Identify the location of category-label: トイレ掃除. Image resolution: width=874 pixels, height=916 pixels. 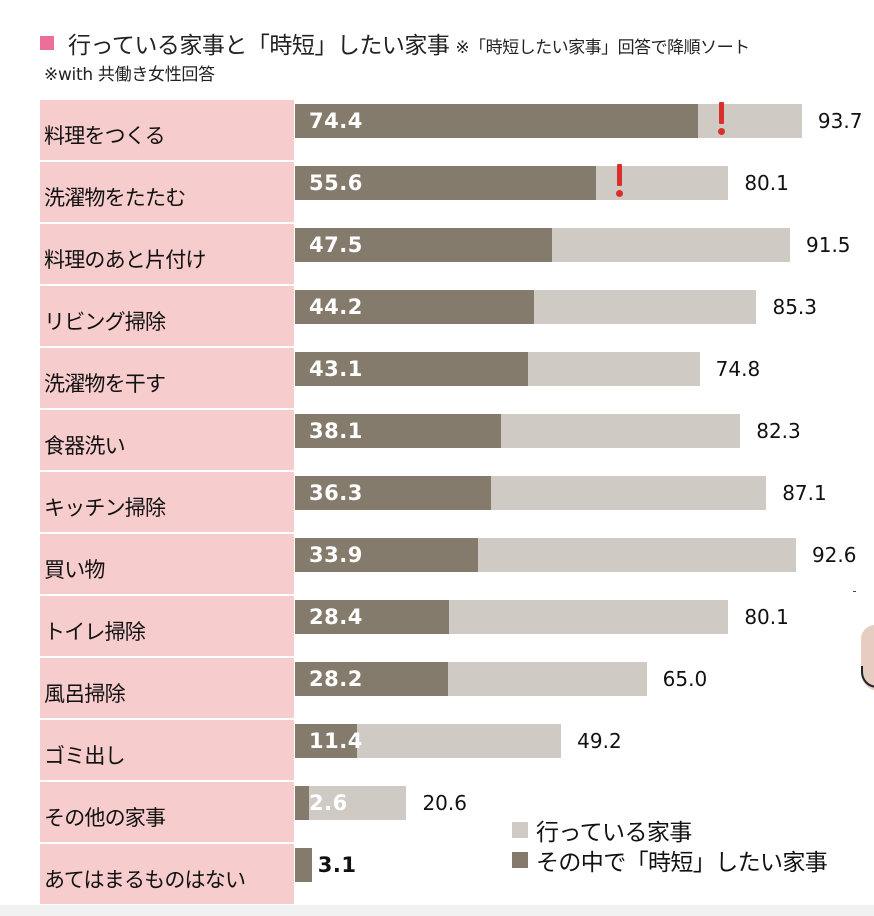
(167, 626).